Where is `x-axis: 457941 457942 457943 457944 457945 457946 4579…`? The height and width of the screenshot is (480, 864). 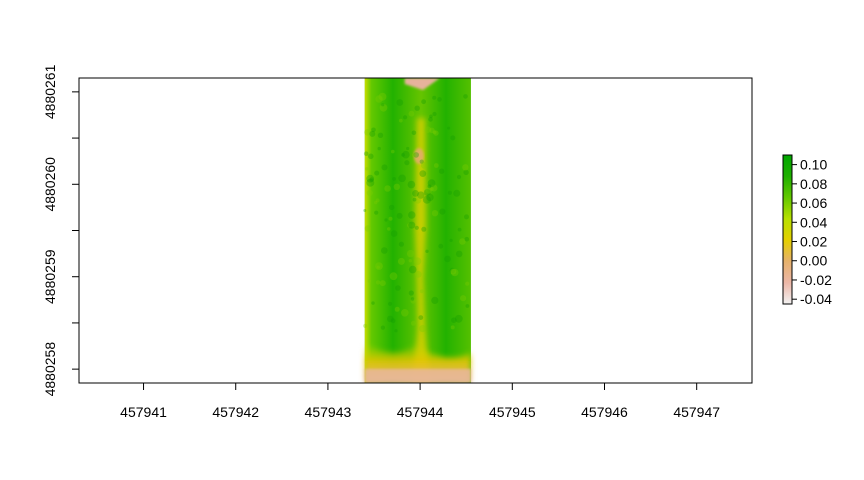
x-axis: 457941 457942 457943 457944 457945 457946 4579… is located at coordinates (420, 401).